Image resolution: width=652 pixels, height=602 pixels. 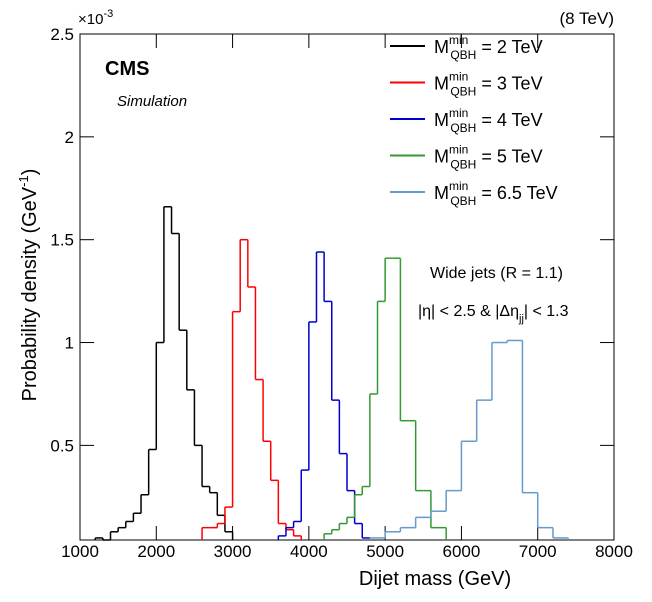 I want to click on legend-name: 6.5 TeV, so click(x=527, y=193).